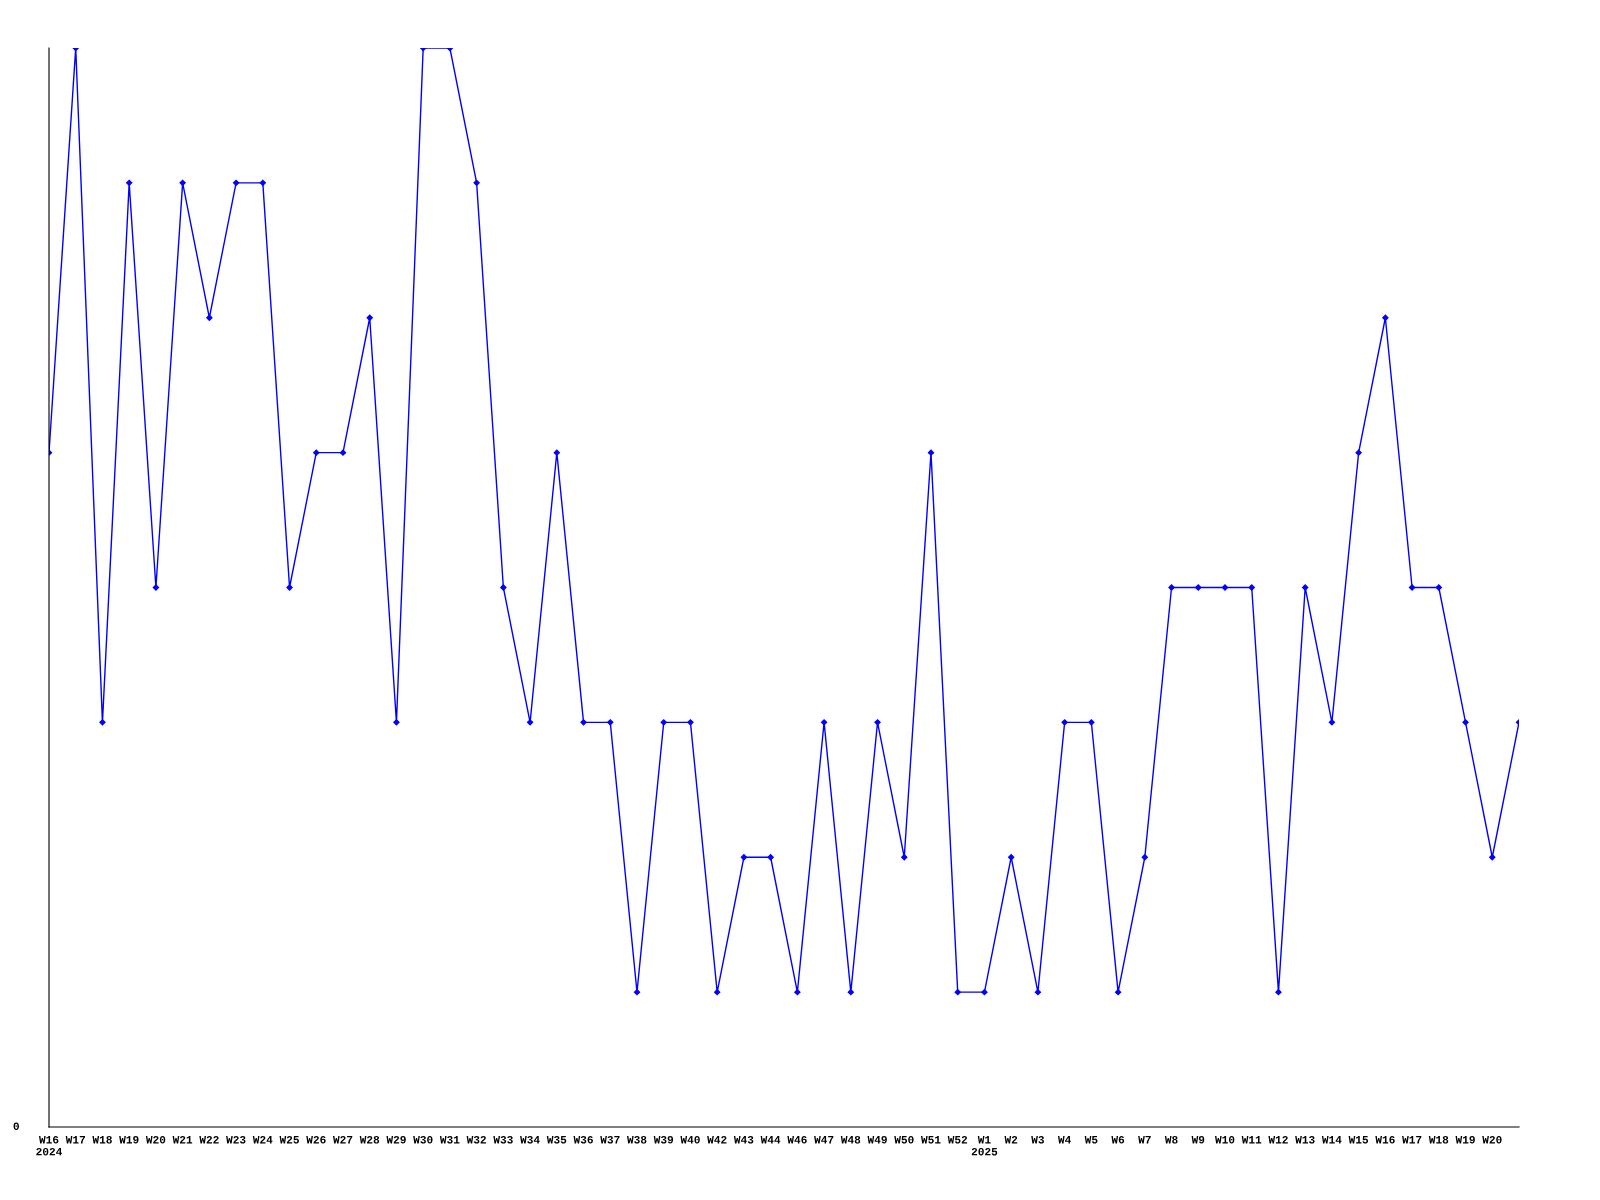 The height and width of the screenshot is (1200, 1600). I want to click on x-tick-label: W38, so click(637, 1139).